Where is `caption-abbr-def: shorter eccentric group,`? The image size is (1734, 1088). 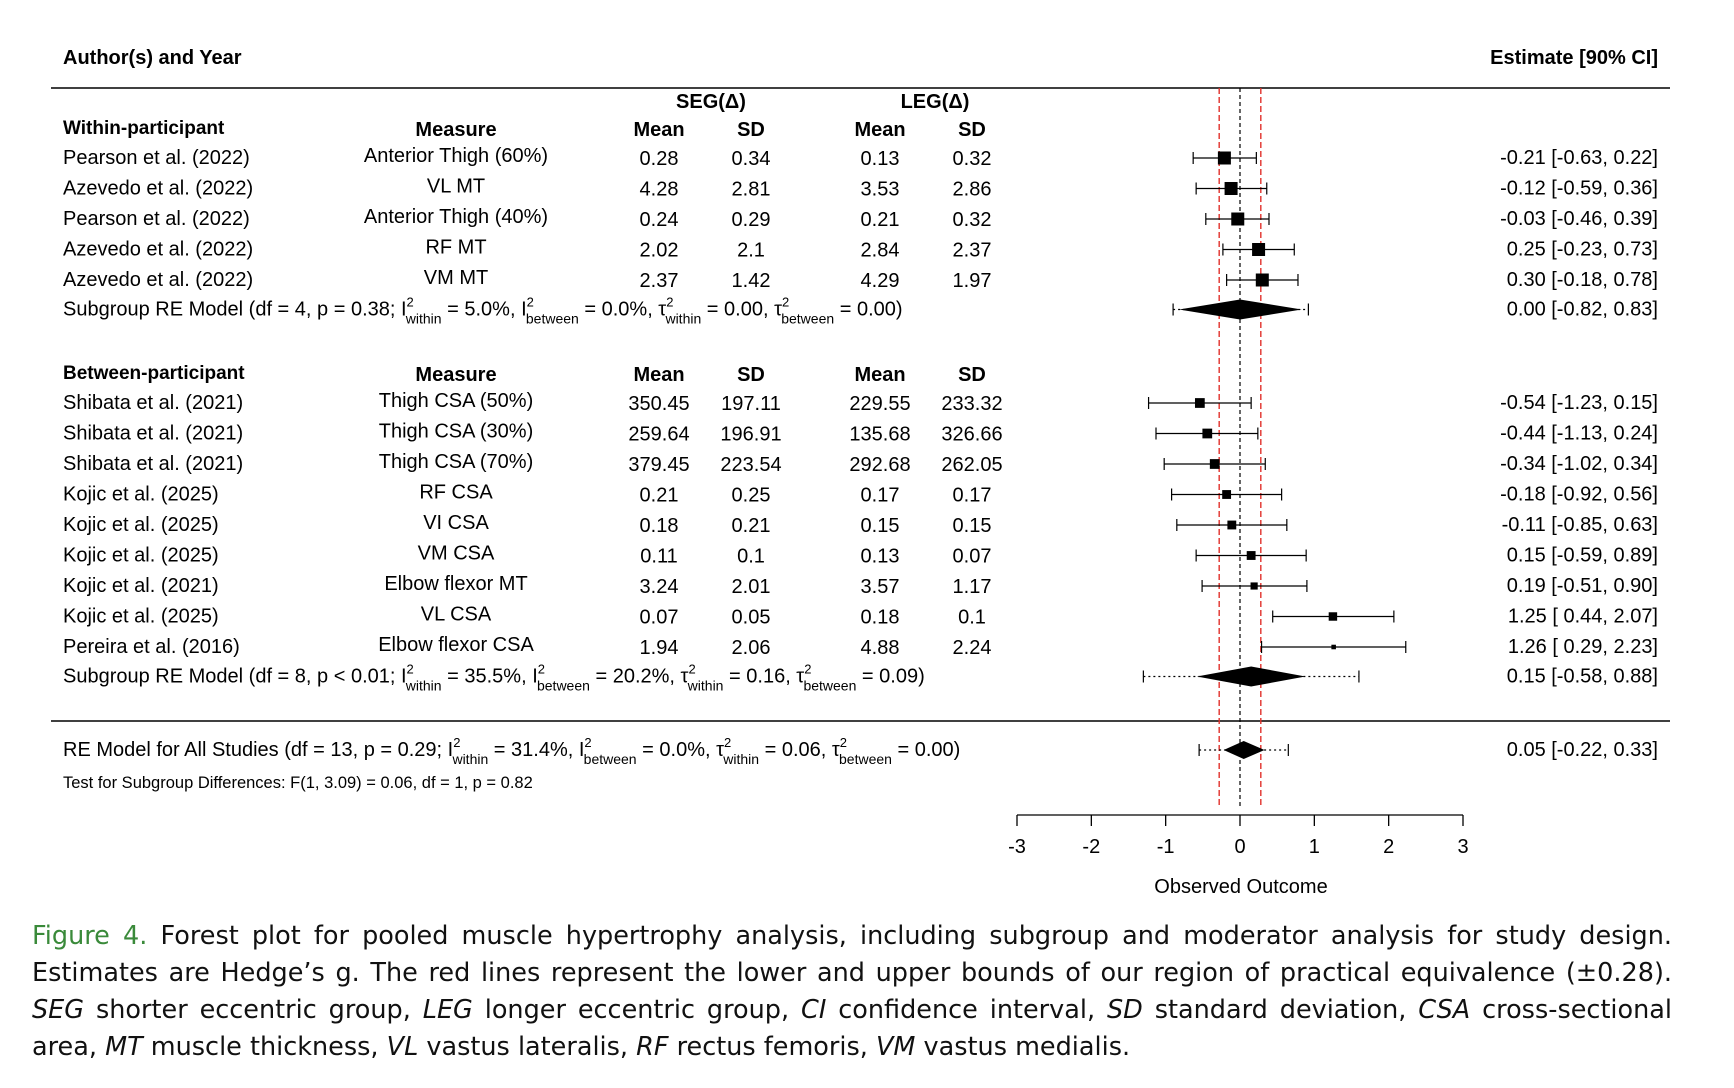 caption-abbr-def: shorter eccentric group, is located at coordinates (253, 1010).